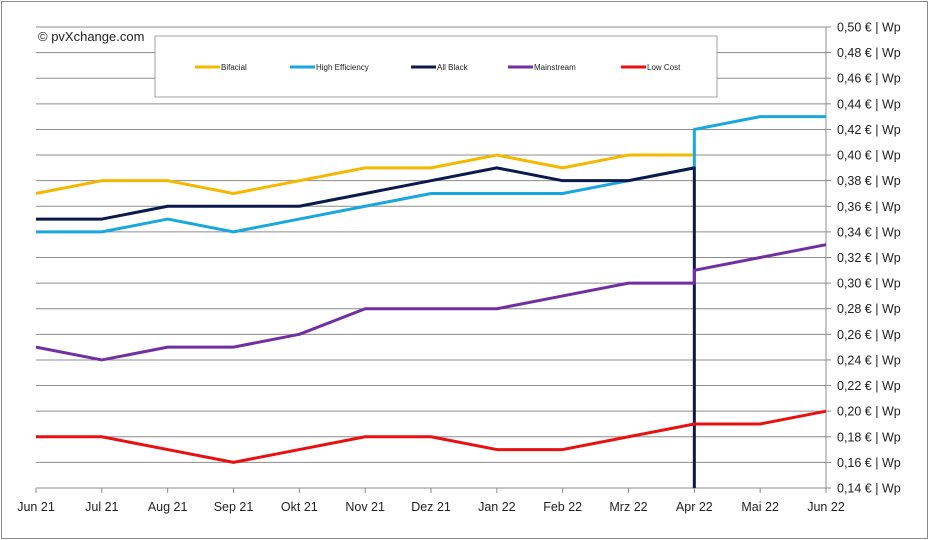 This screenshot has width=929, height=540. I want to click on legend-label: Bifacial, so click(234, 67).